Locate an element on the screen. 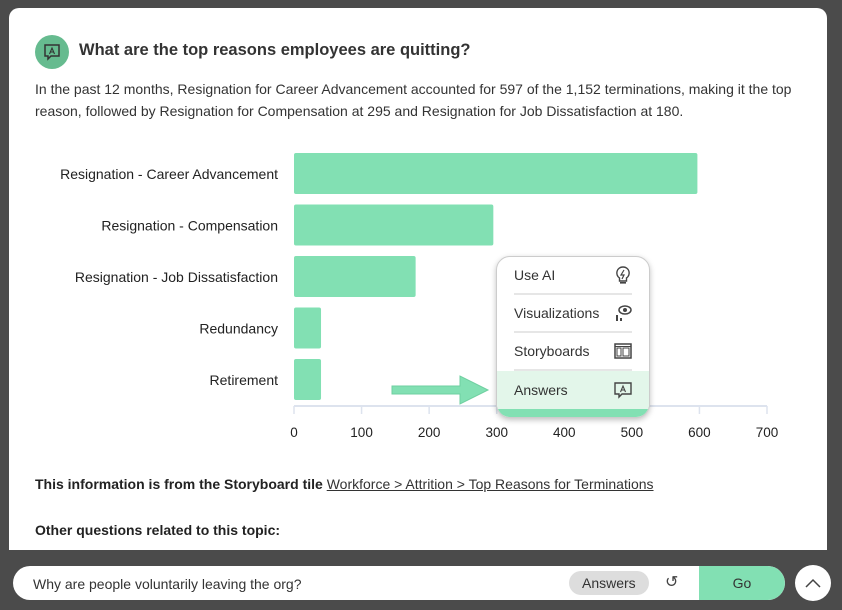 Image resolution: width=842 pixels, height=610 pixels. visualization-icon is located at coordinates (624, 313).